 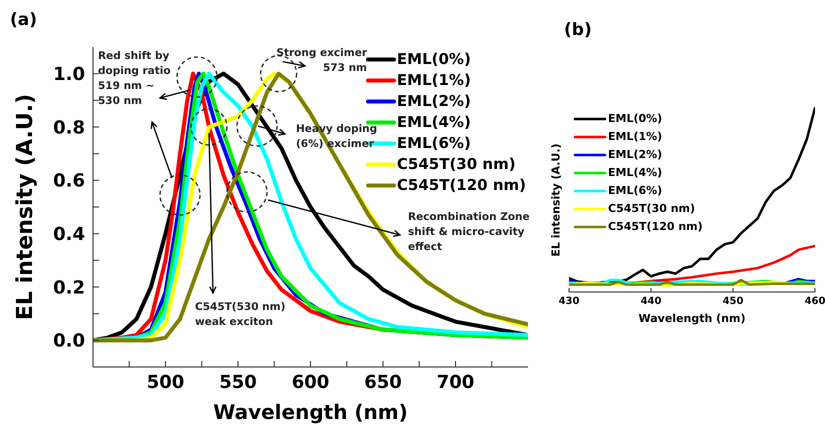 What do you see at coordinates (469, 232) in the screenshot?
I see `annotation: Recombination Zone shift & micro-cavity effect` at bounding box center [469, 232].